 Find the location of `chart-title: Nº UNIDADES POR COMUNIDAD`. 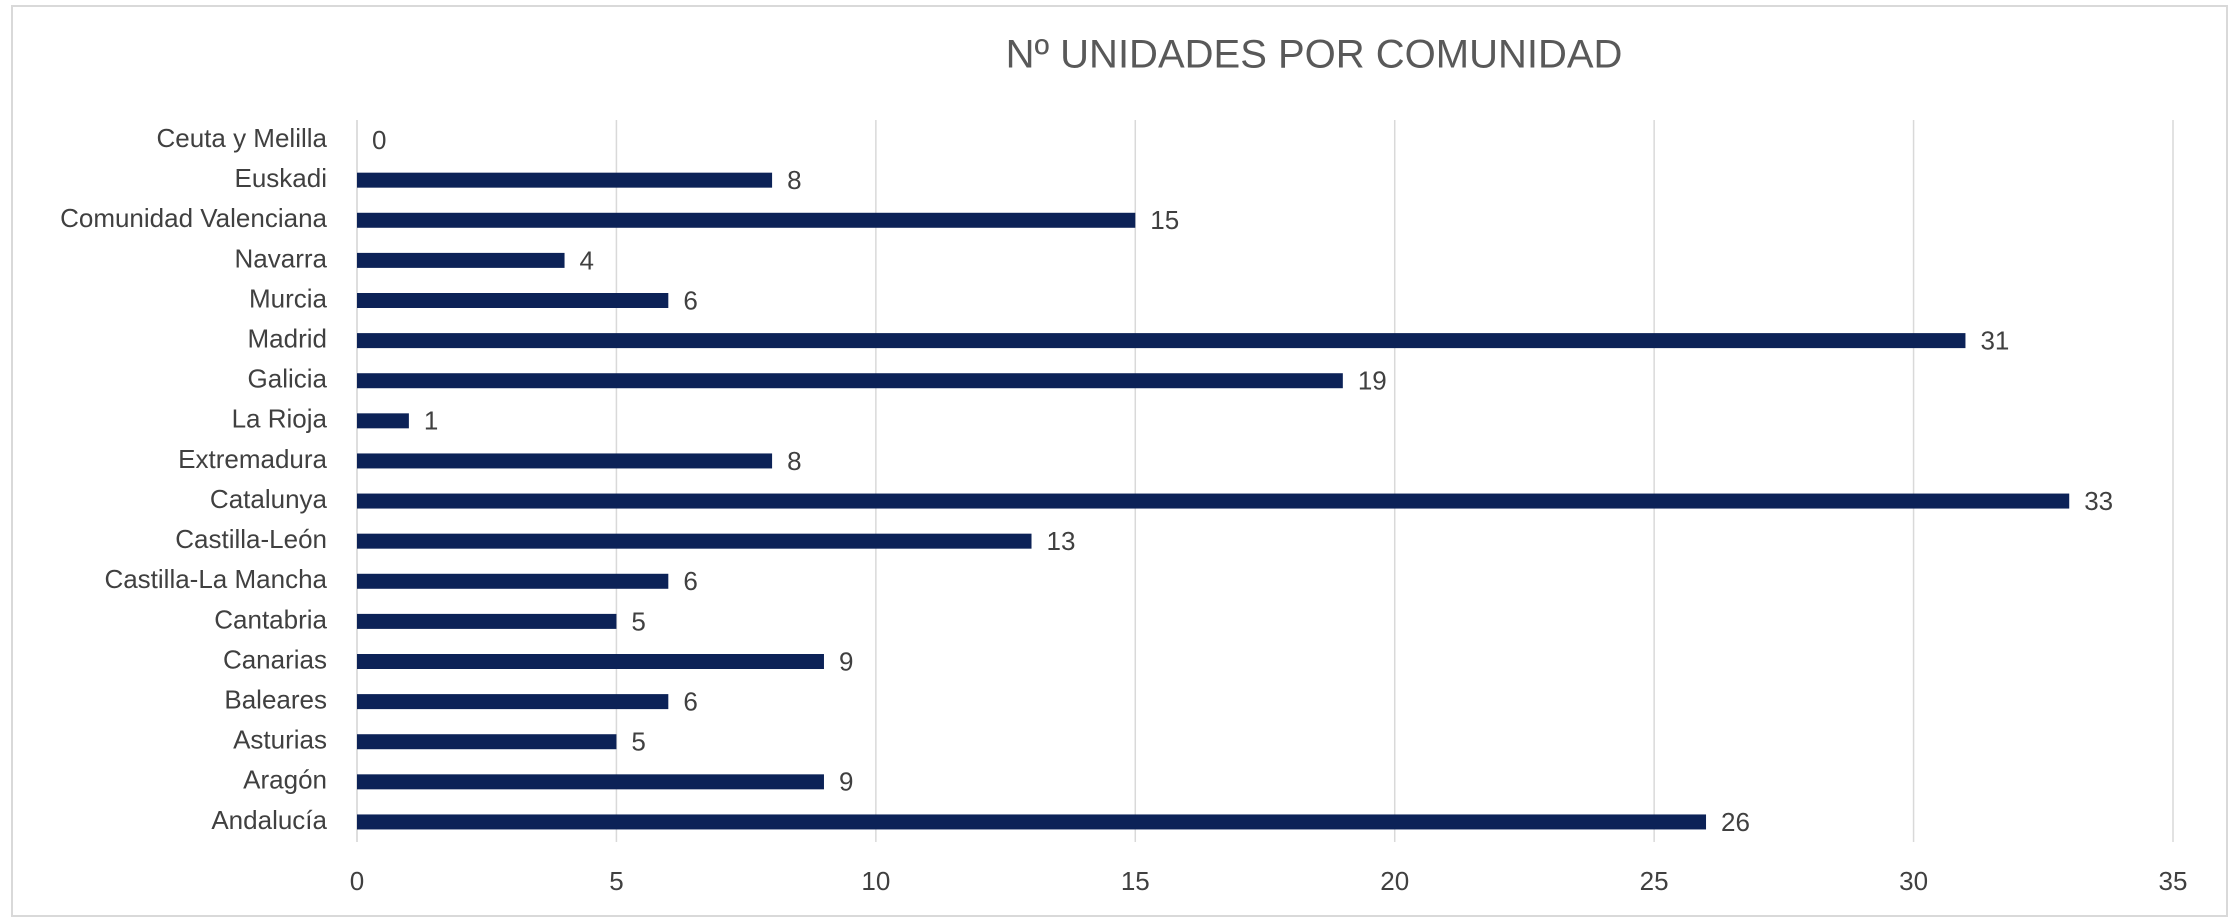

chart-title: Nº UNIDADES POR COMUNIDAD is located at coordinates (1314, 55).